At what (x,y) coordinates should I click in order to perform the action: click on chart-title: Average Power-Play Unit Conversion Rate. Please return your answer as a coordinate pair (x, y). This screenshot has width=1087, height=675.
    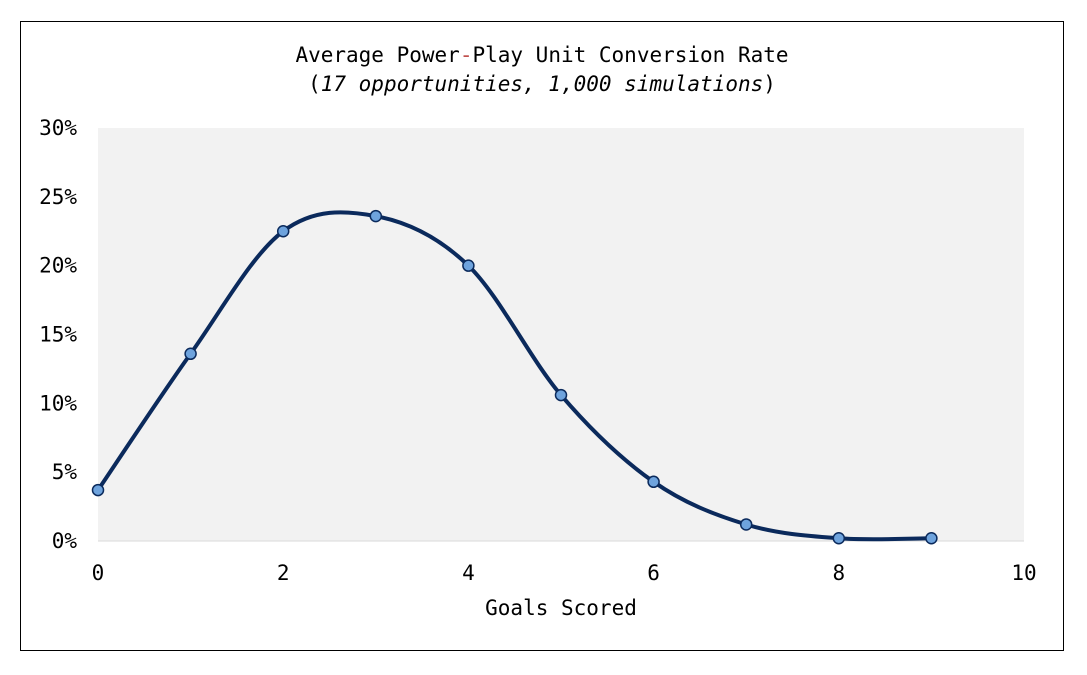
    Looking at the image, I should click on (541, 55).